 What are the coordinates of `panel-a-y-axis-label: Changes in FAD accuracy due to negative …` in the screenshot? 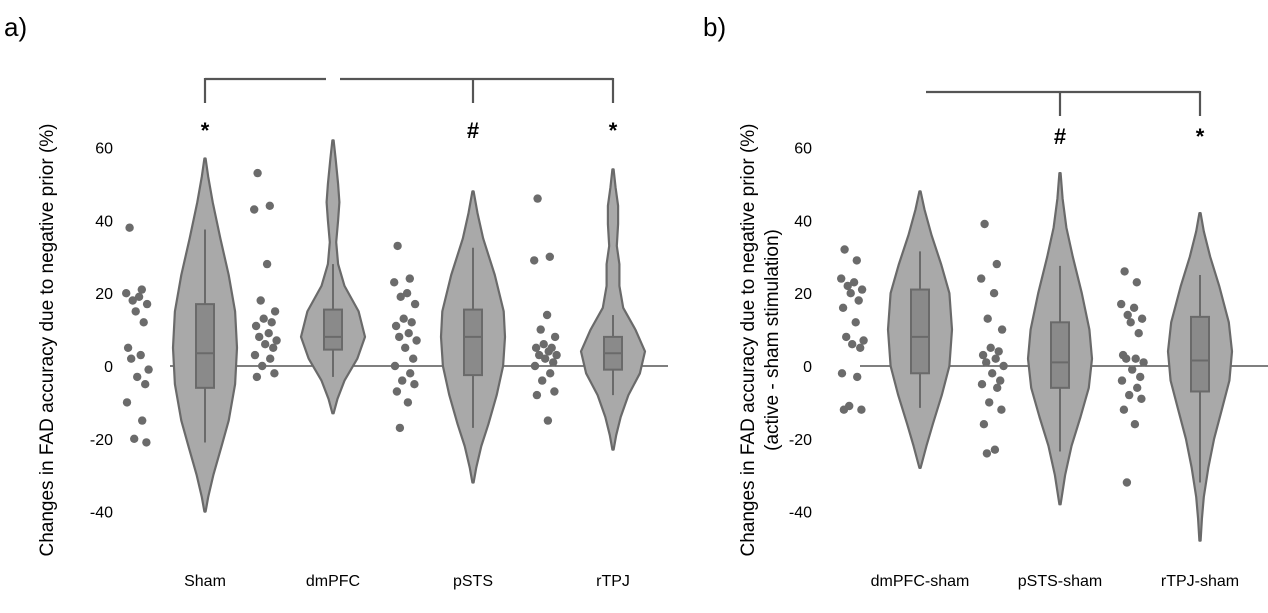 It's located at (47, 340).